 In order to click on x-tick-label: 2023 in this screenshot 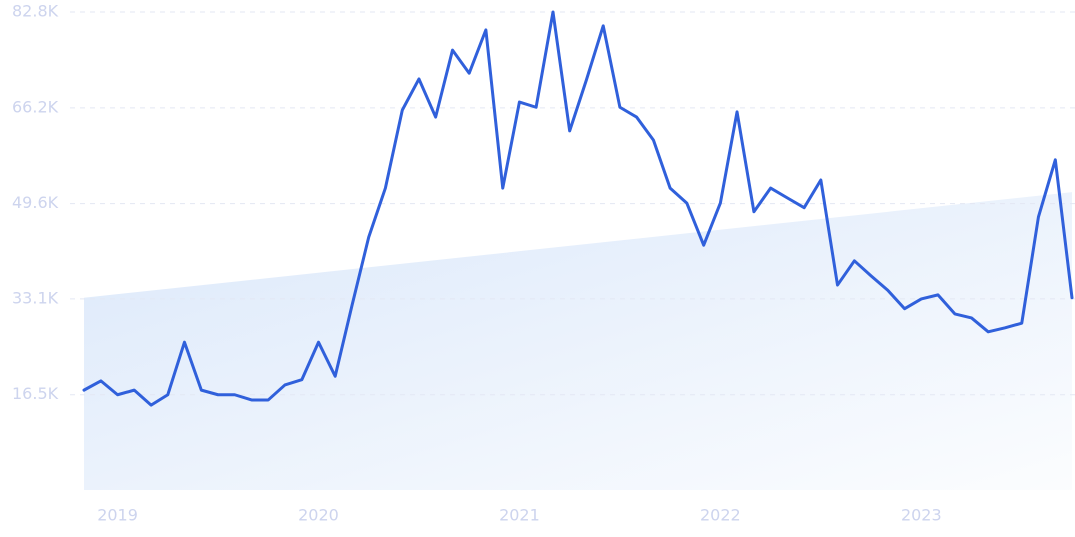, I will do `click(921, 515)`.